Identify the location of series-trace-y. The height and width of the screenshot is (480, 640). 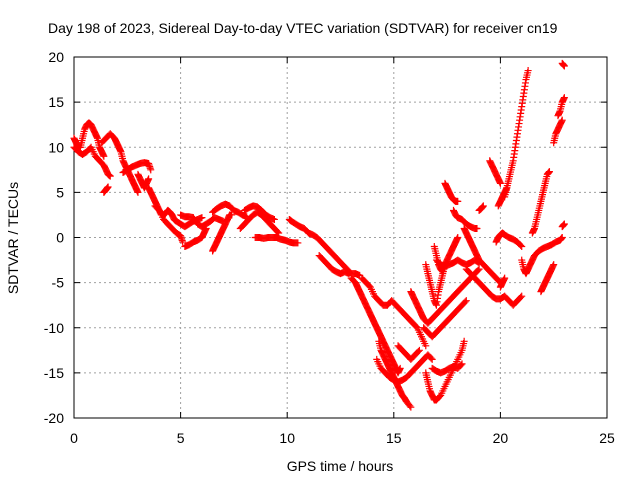
(445, 370).